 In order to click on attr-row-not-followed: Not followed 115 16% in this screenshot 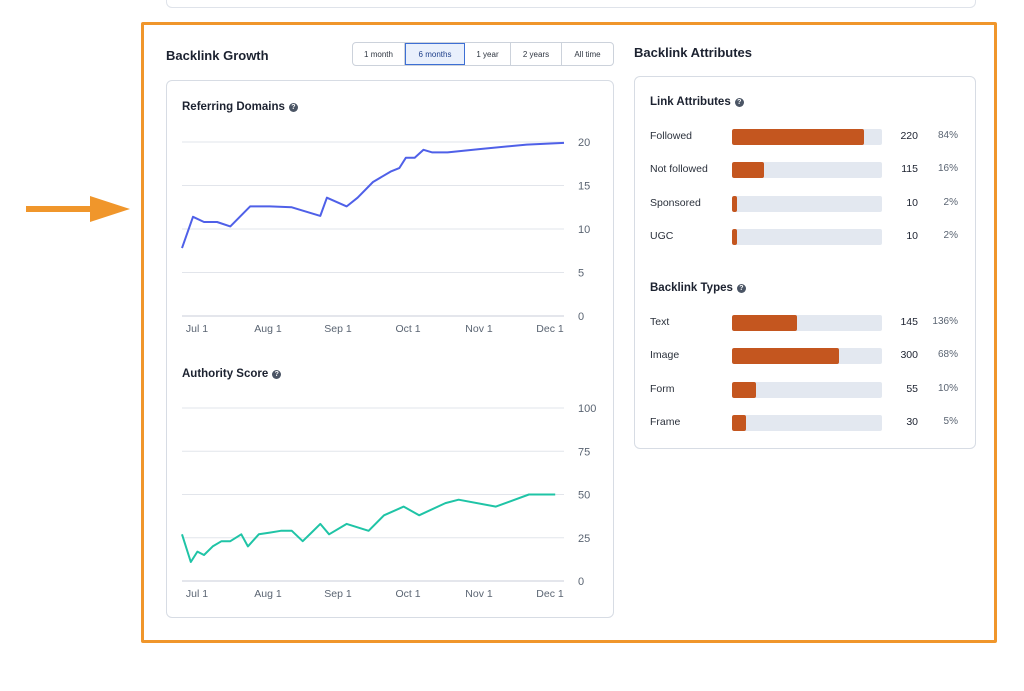, I will do `click(805, 170)`.